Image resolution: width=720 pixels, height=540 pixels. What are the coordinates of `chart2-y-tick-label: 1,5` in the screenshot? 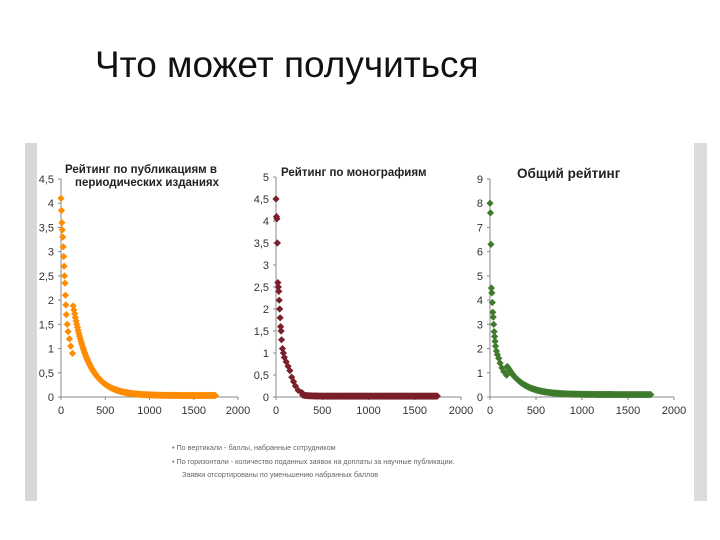 It's located at (261, 332).